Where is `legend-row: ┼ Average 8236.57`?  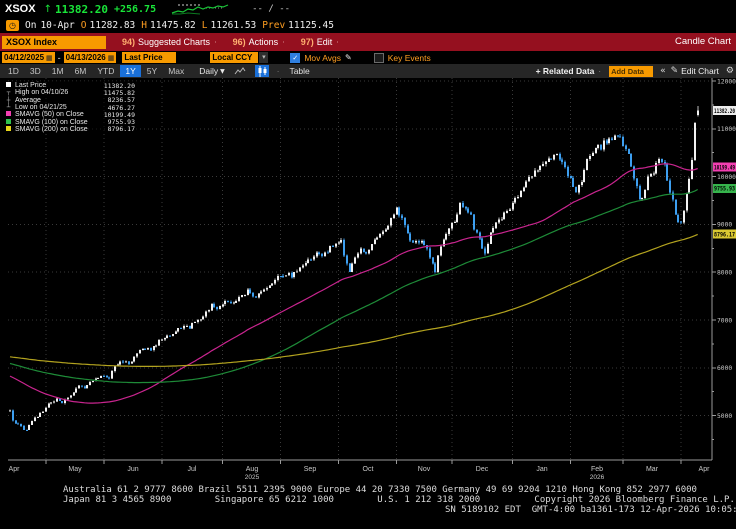
legend-row: ┼ Average 8236.57 is located at coordinates (70, 100).